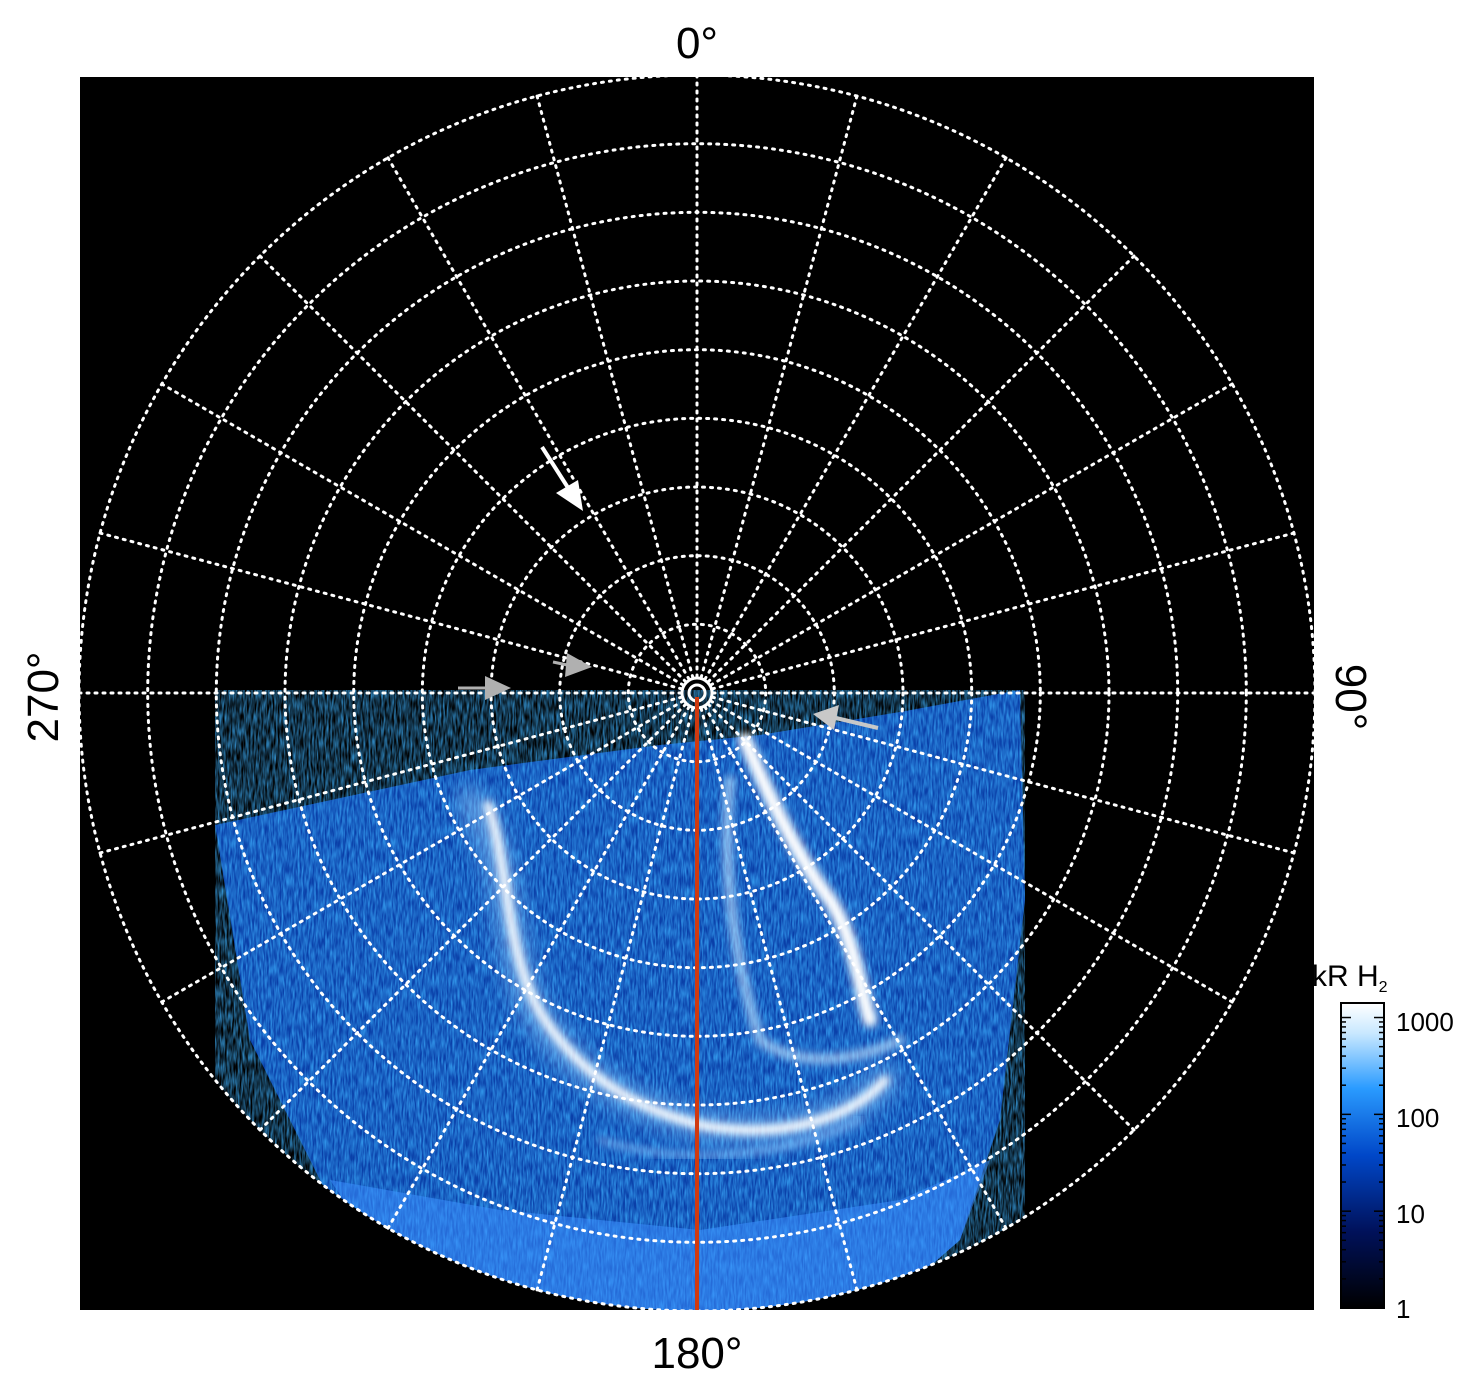 The width and height of the screenshot is (1481, 1386). I want to click on emission-lower-bright, so click(660, 1235).